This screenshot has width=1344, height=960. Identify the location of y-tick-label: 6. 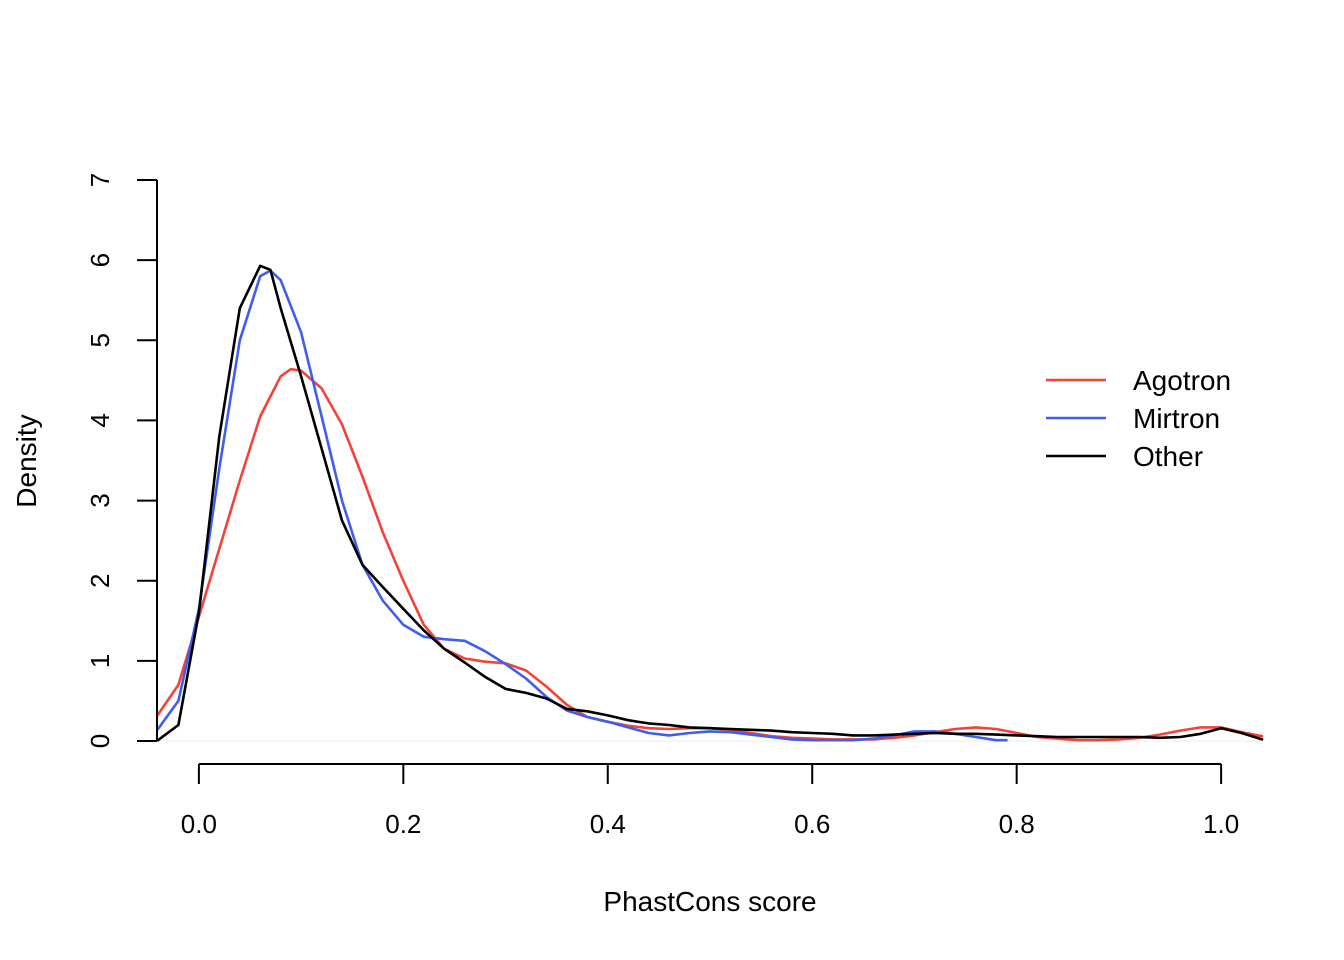
(100, 260).